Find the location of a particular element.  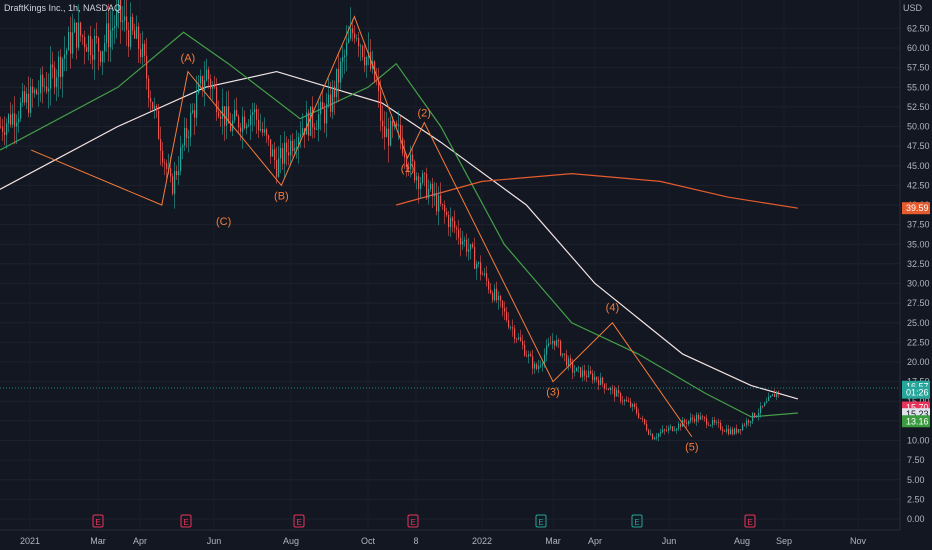

price-tick-label: 35.00 is located at coordinates (918, 244).